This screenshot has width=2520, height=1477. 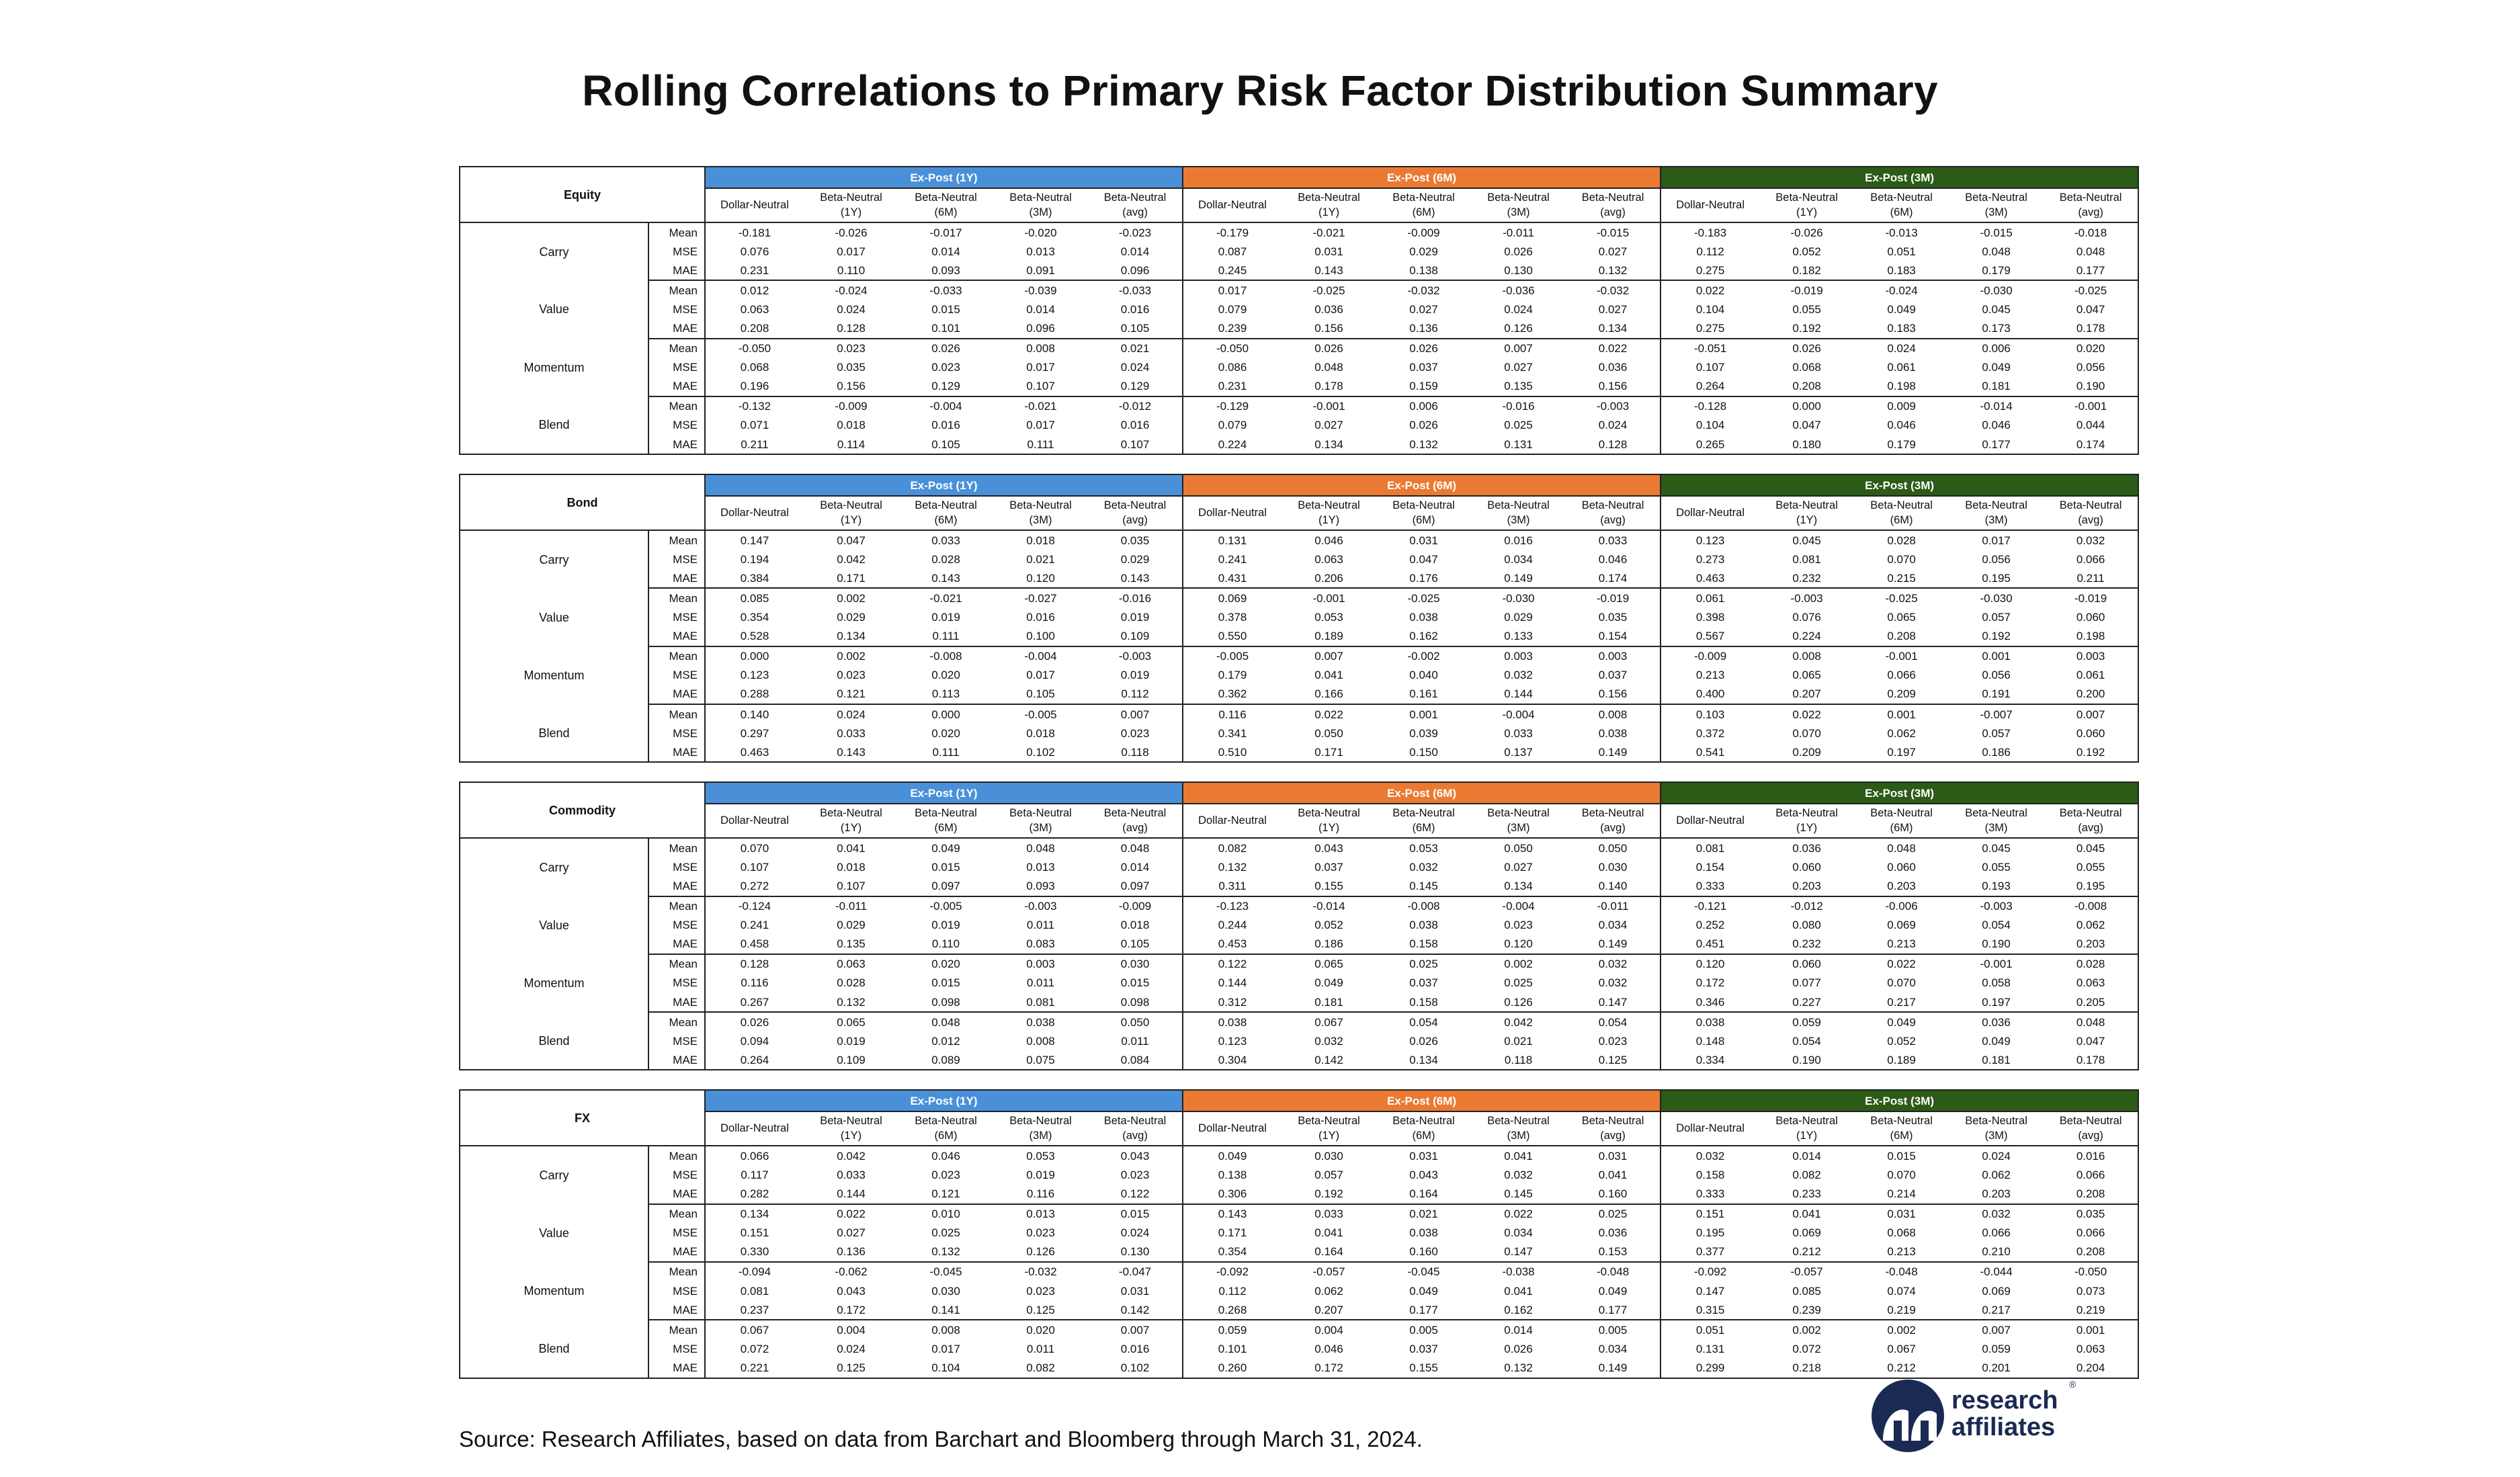 I want to click on value-cell: -0.024, so click(x=851, y=290).